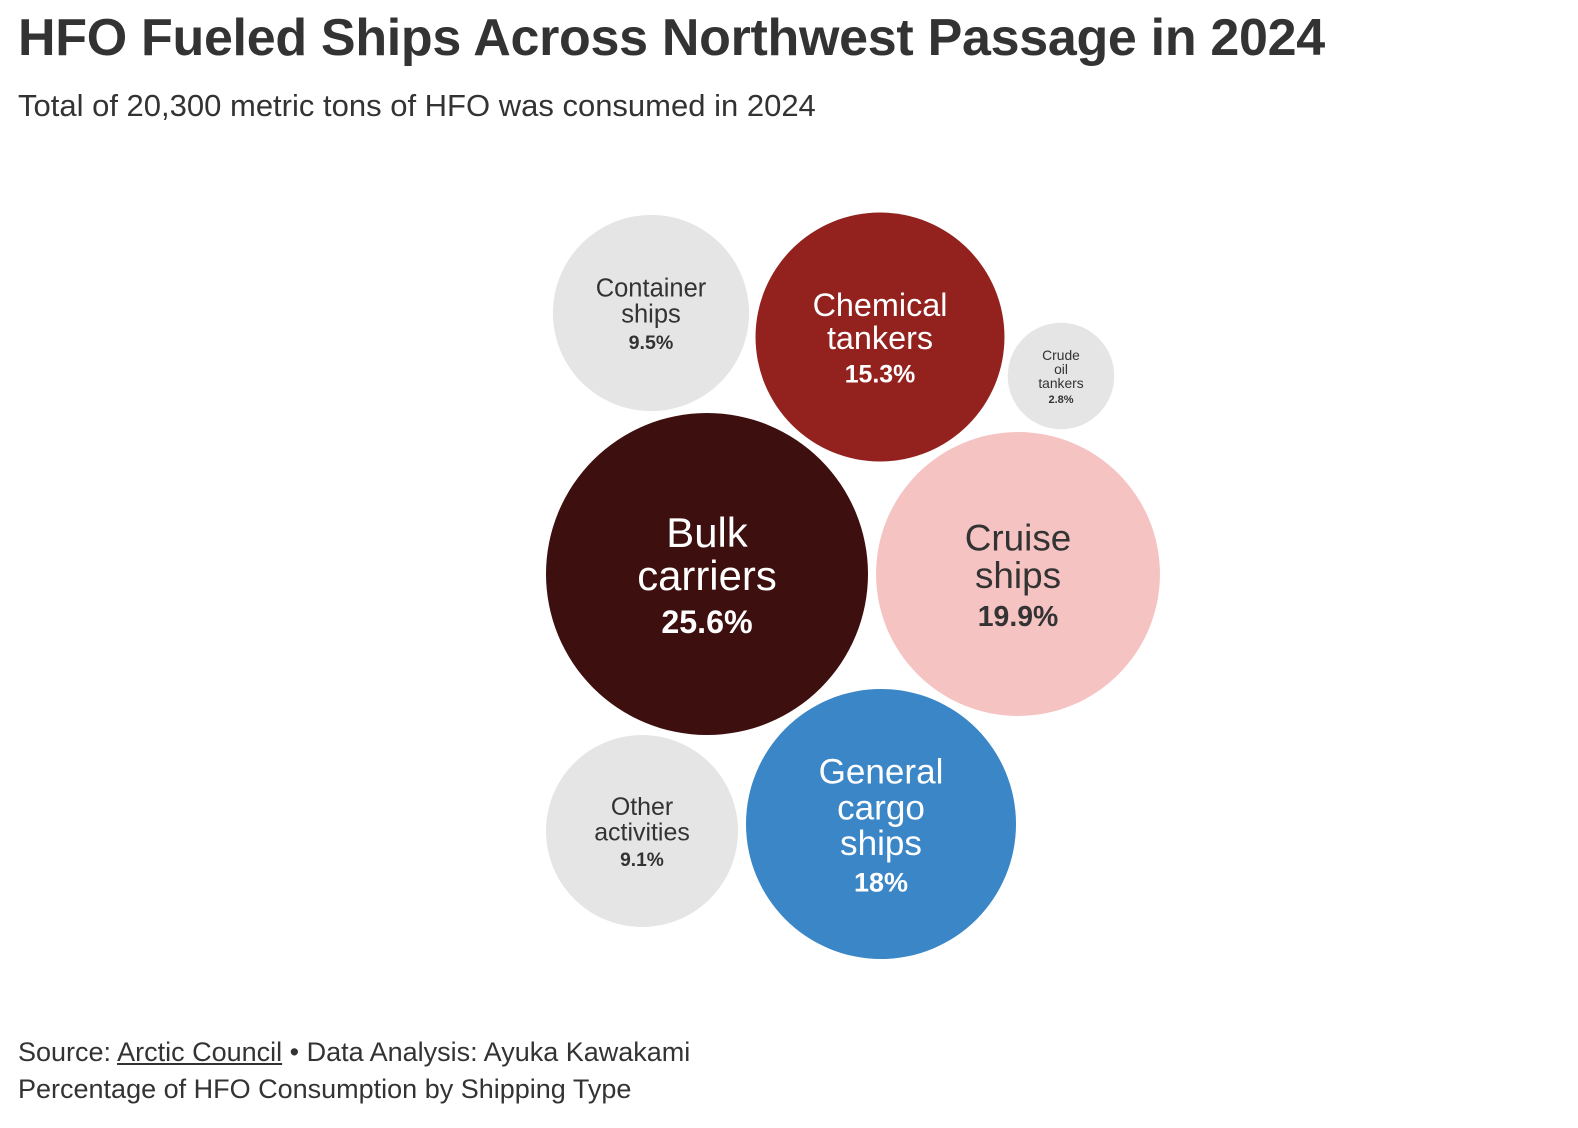 The height and width of the screenshot is (1128, 1578). Describe the element at coordinates (642, 860) in the screenshot. I see `bubble-value-other-activities: 9.1%` at that location.